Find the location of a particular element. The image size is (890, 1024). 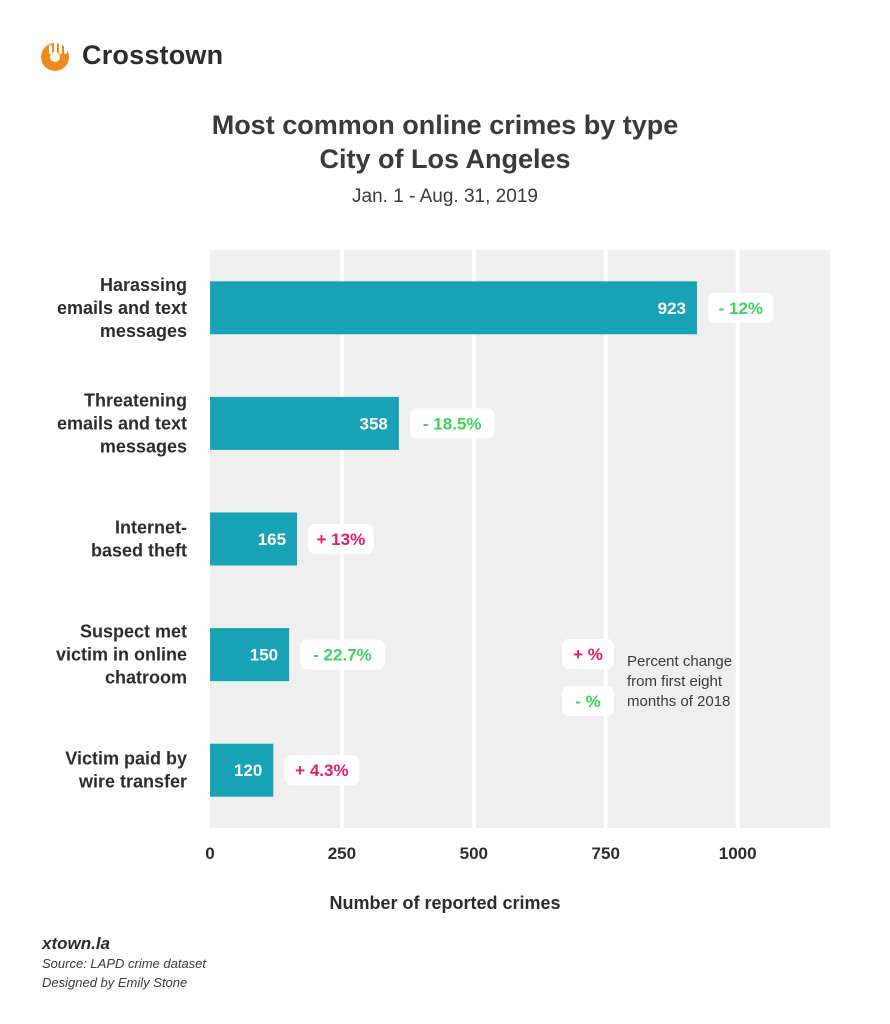

footer-source: Source: LAPD crime dataset is located at coordinates (124, 963).